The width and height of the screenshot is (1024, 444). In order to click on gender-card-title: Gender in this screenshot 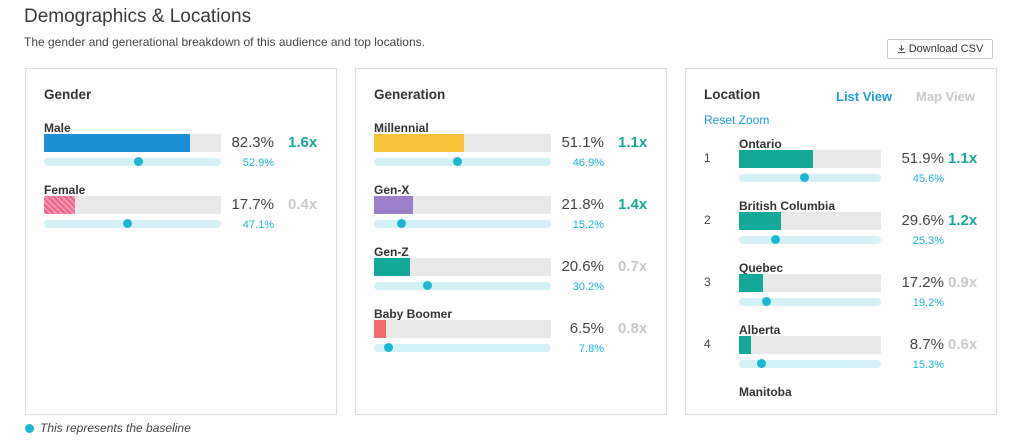, I will do `click(68, 94)`.